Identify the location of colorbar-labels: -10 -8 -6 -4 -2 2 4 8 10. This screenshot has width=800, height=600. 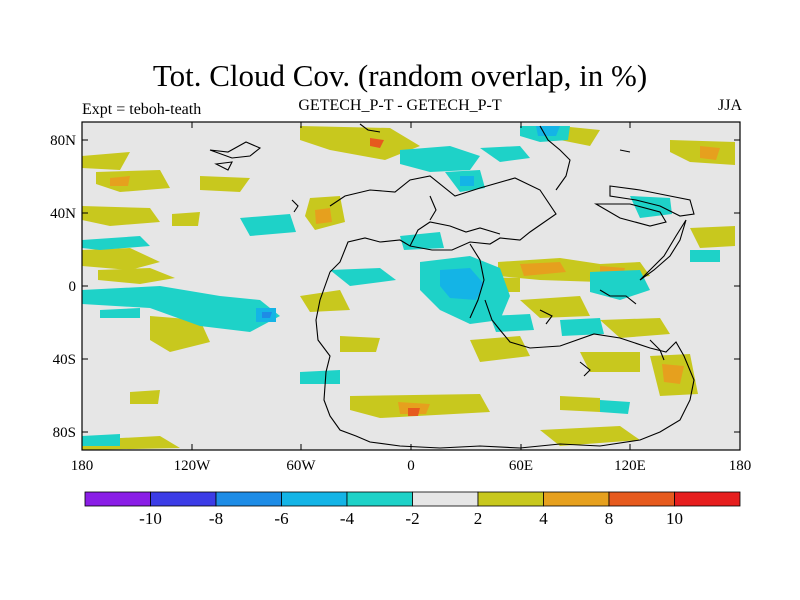
(411, 518).